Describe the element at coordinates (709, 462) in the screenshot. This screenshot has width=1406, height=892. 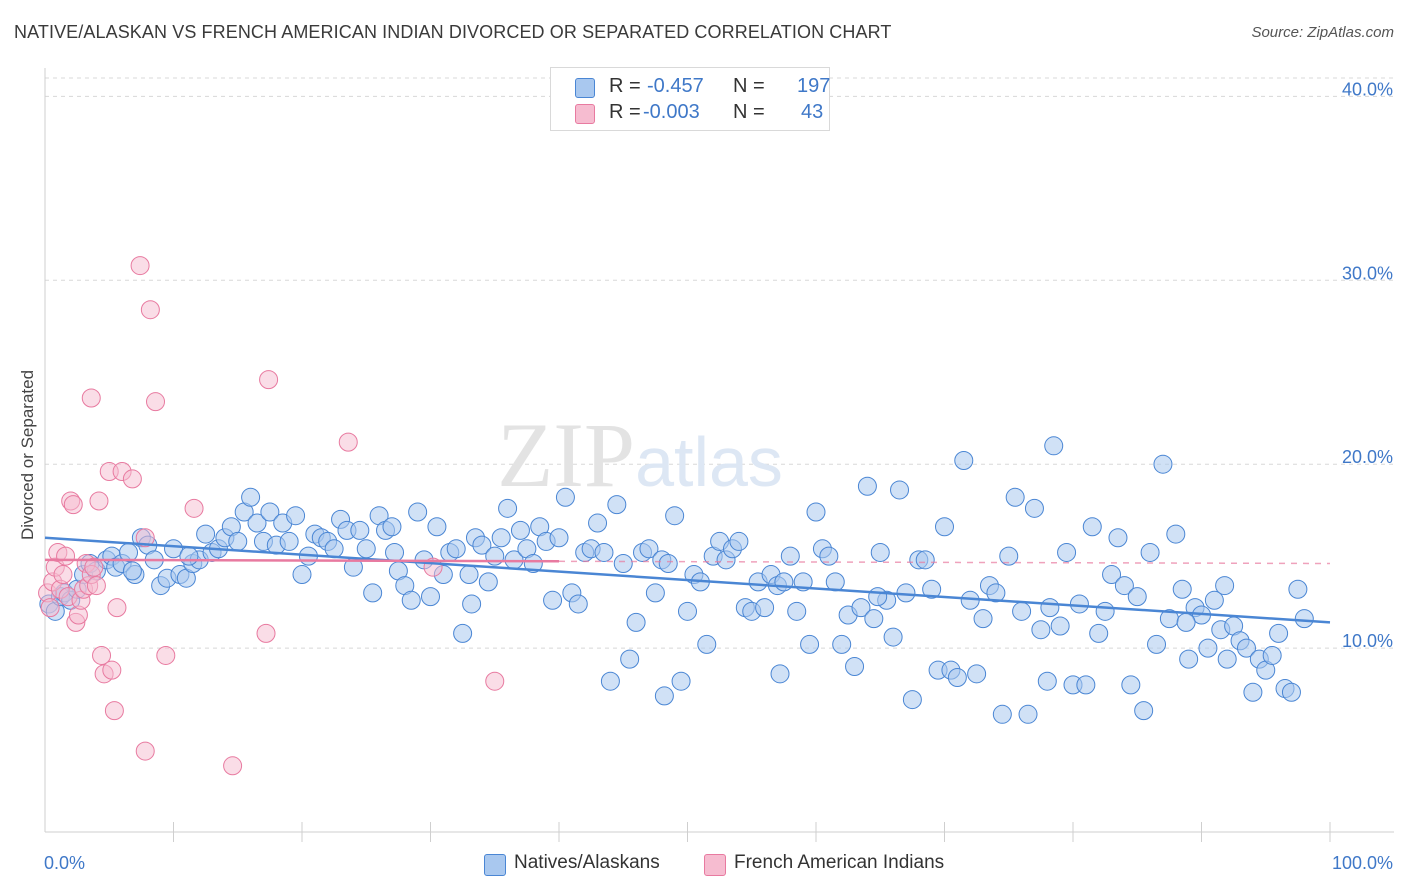
I see `watermark-atlas-part: atlas` at that location.